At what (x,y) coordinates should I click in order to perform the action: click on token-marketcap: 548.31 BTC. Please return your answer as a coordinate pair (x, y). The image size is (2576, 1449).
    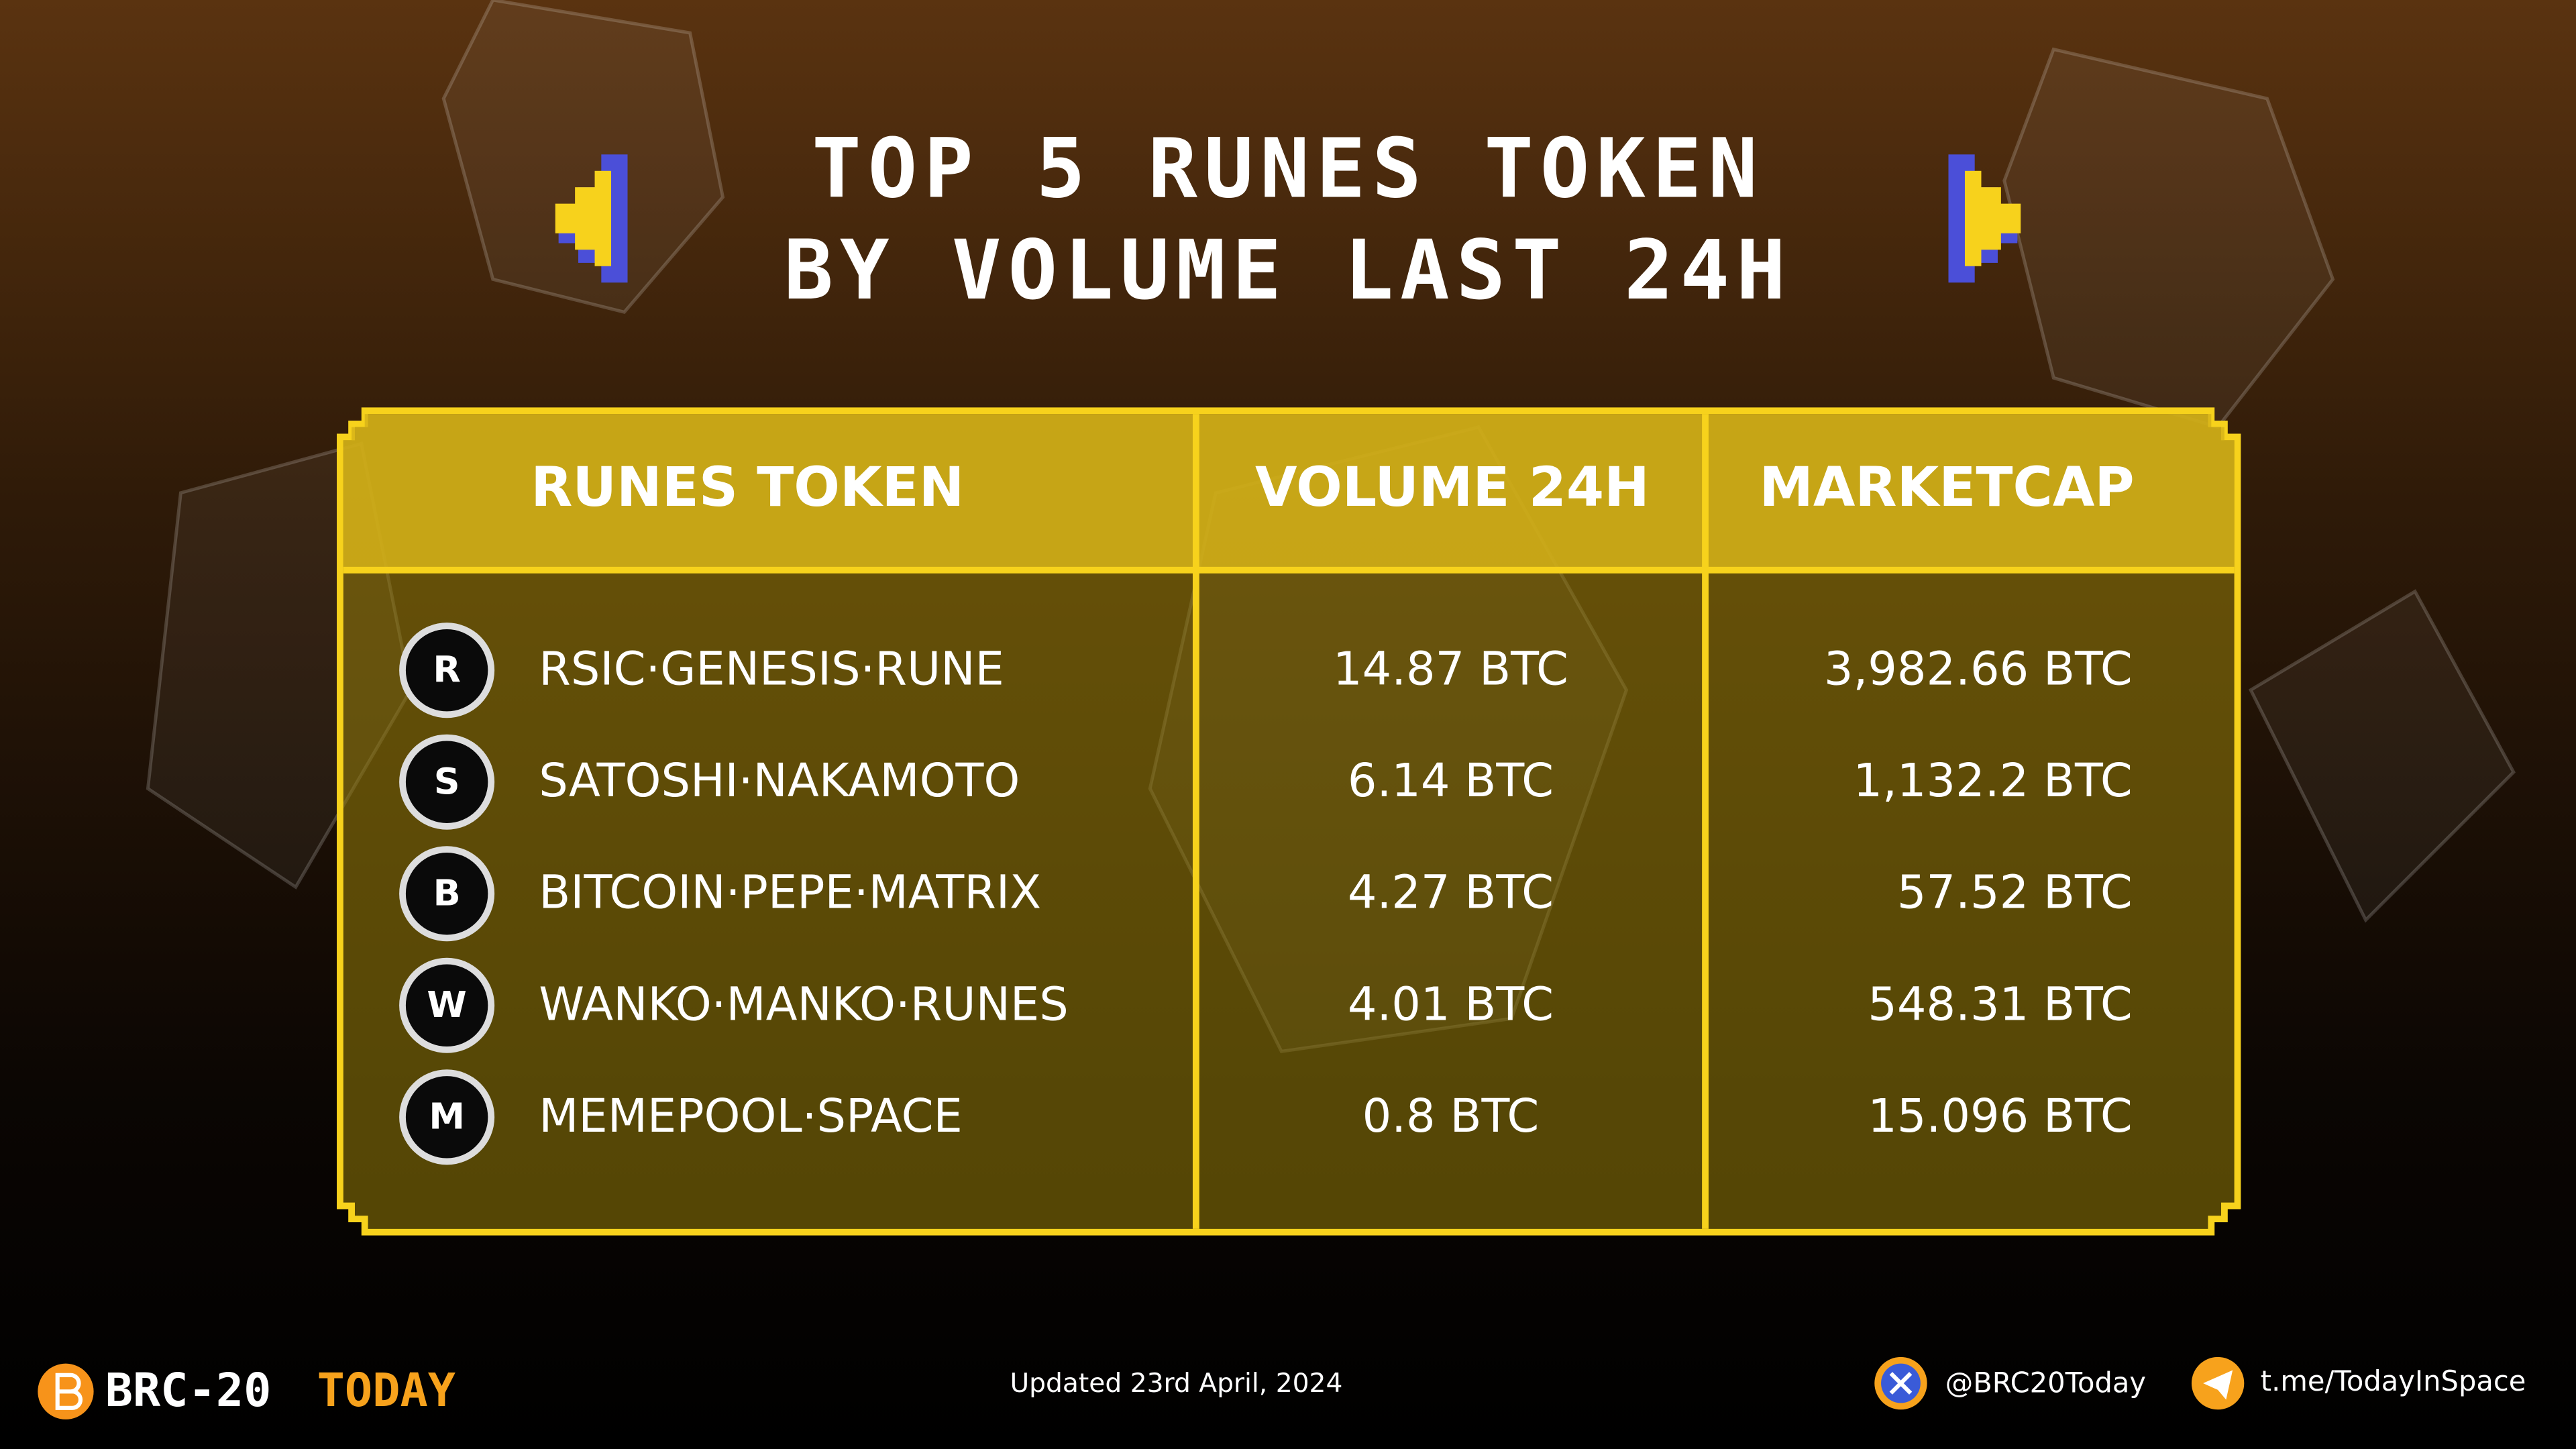
    Looking at the image, I should click on (2000, 1004).